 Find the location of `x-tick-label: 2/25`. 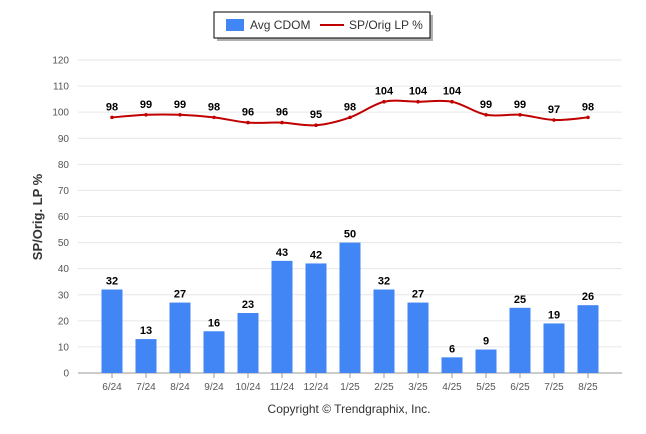

x-tick-label: 2/25 is located at coordinates (384, 387).